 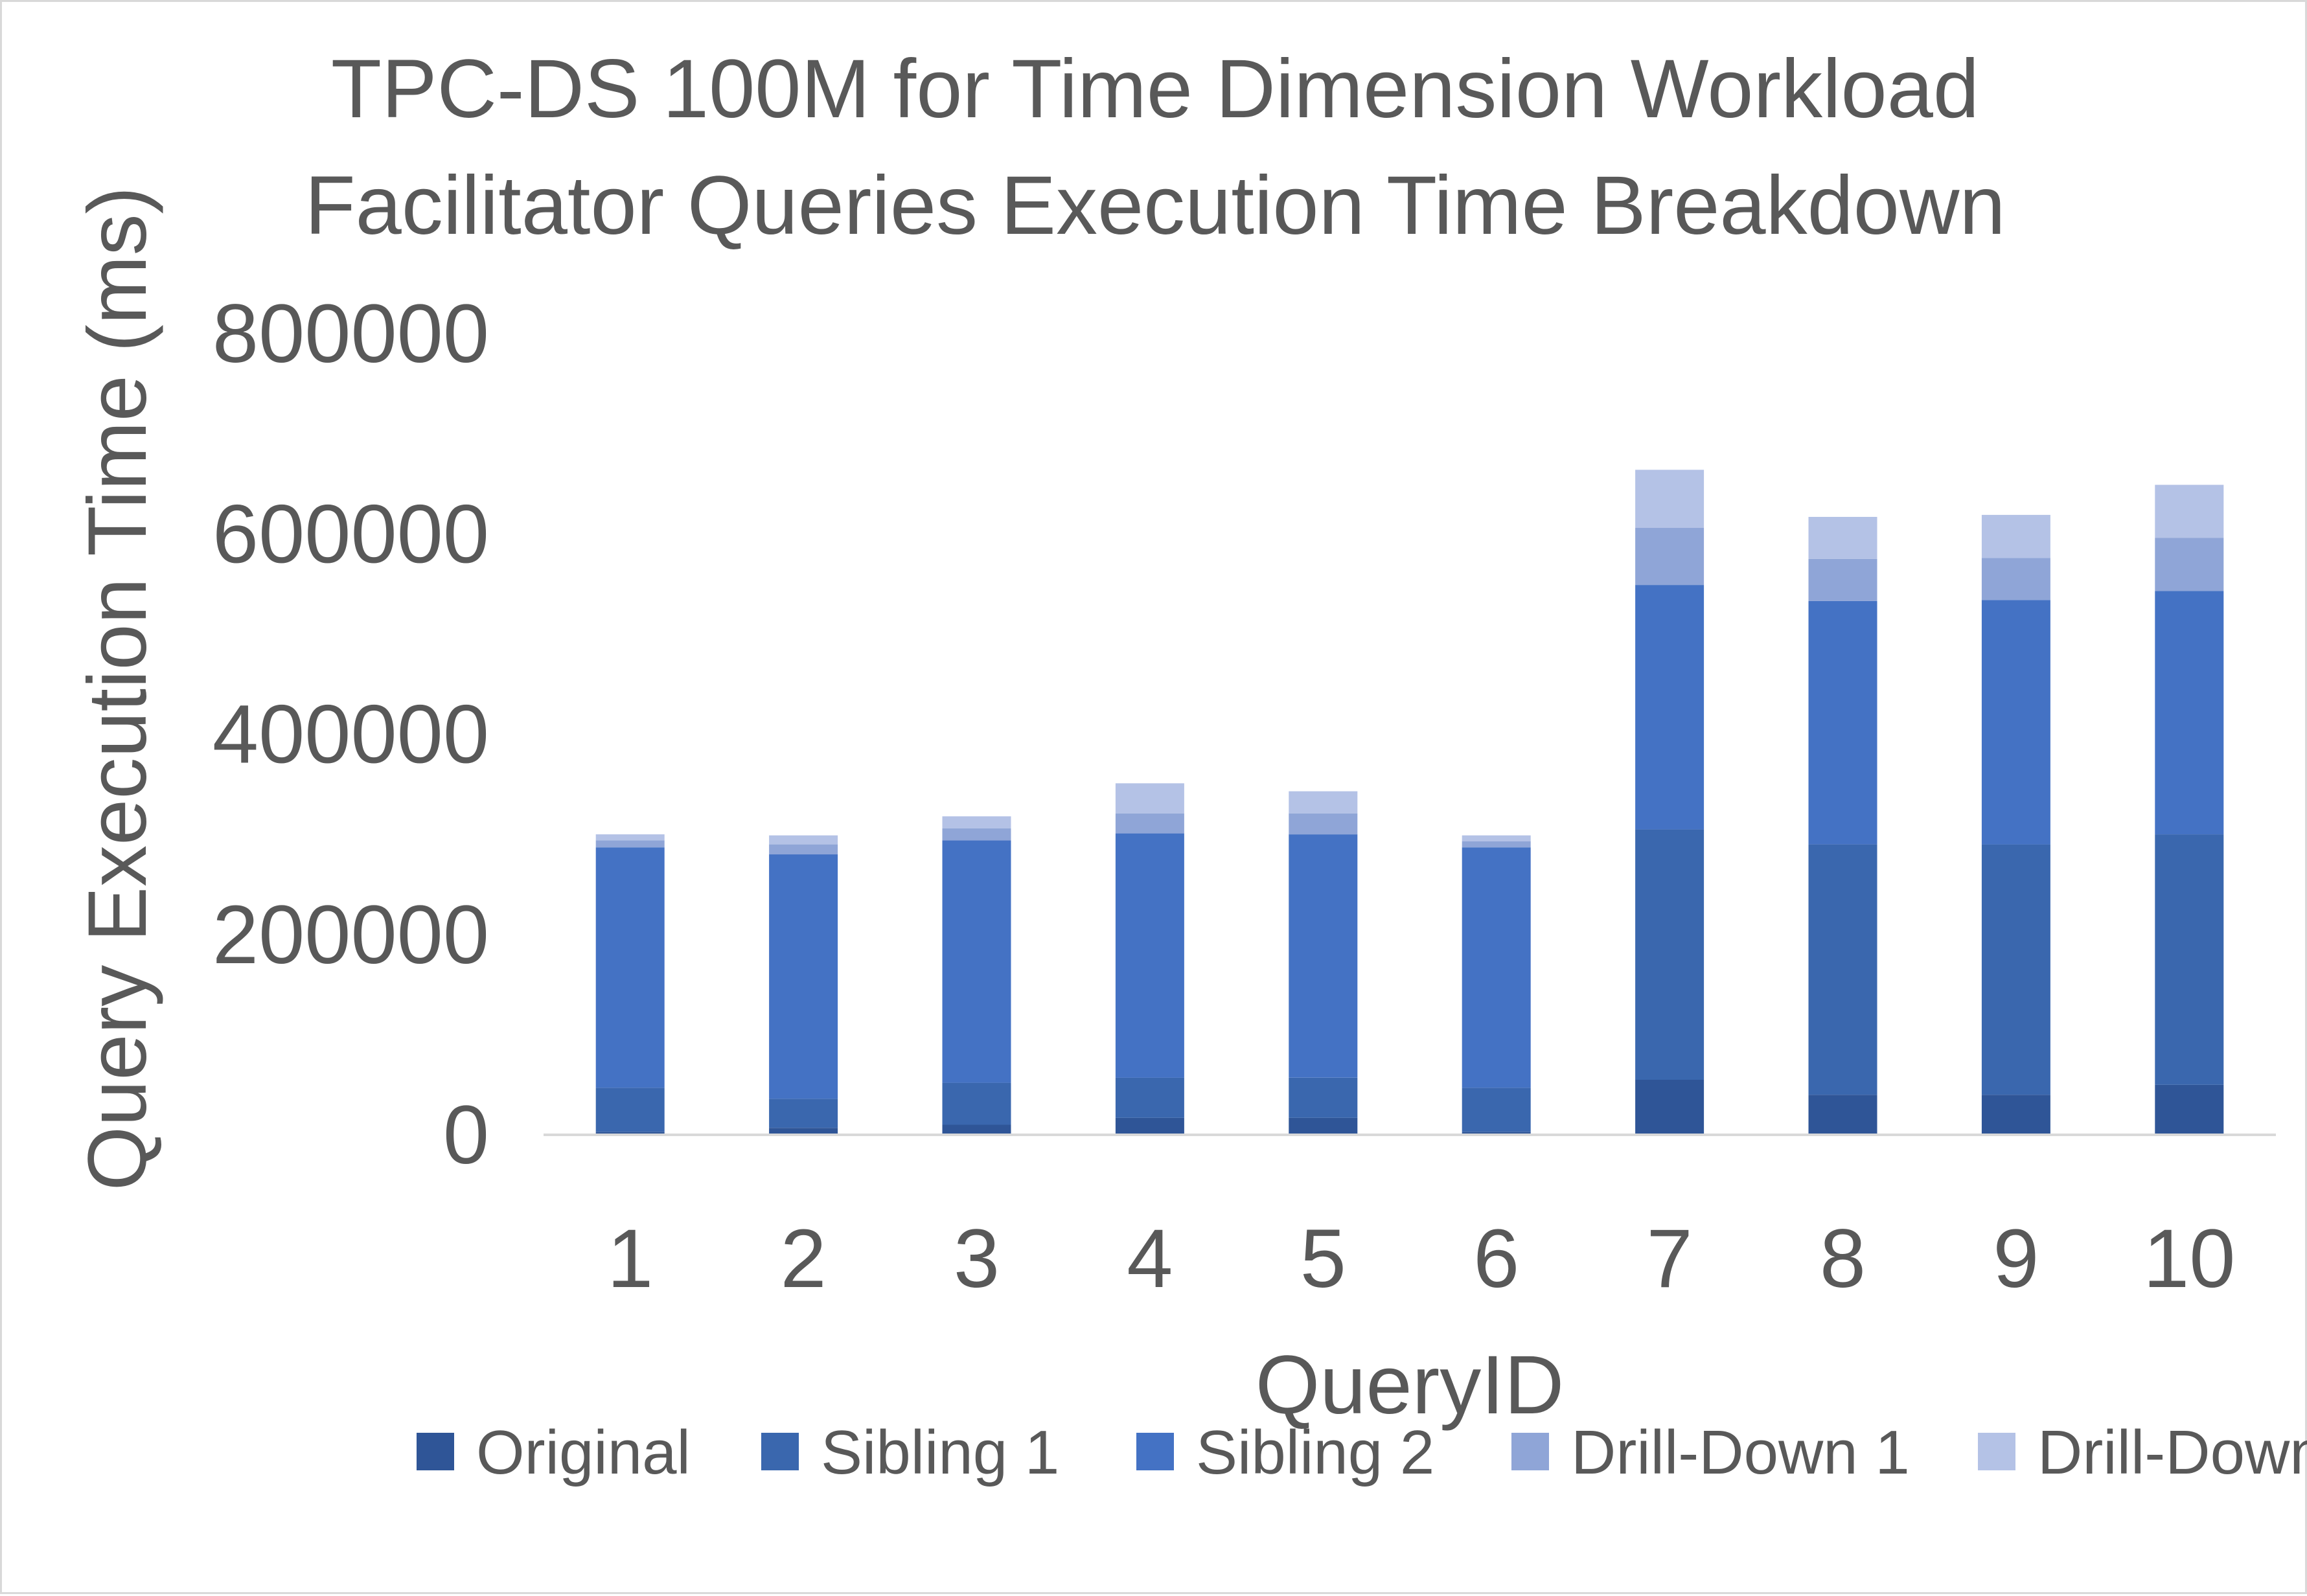 What do you see at coordinates (1496, 1259) in the screenshot?
I see `x-tick-label: 6` at bounding box center [1496, 1259].